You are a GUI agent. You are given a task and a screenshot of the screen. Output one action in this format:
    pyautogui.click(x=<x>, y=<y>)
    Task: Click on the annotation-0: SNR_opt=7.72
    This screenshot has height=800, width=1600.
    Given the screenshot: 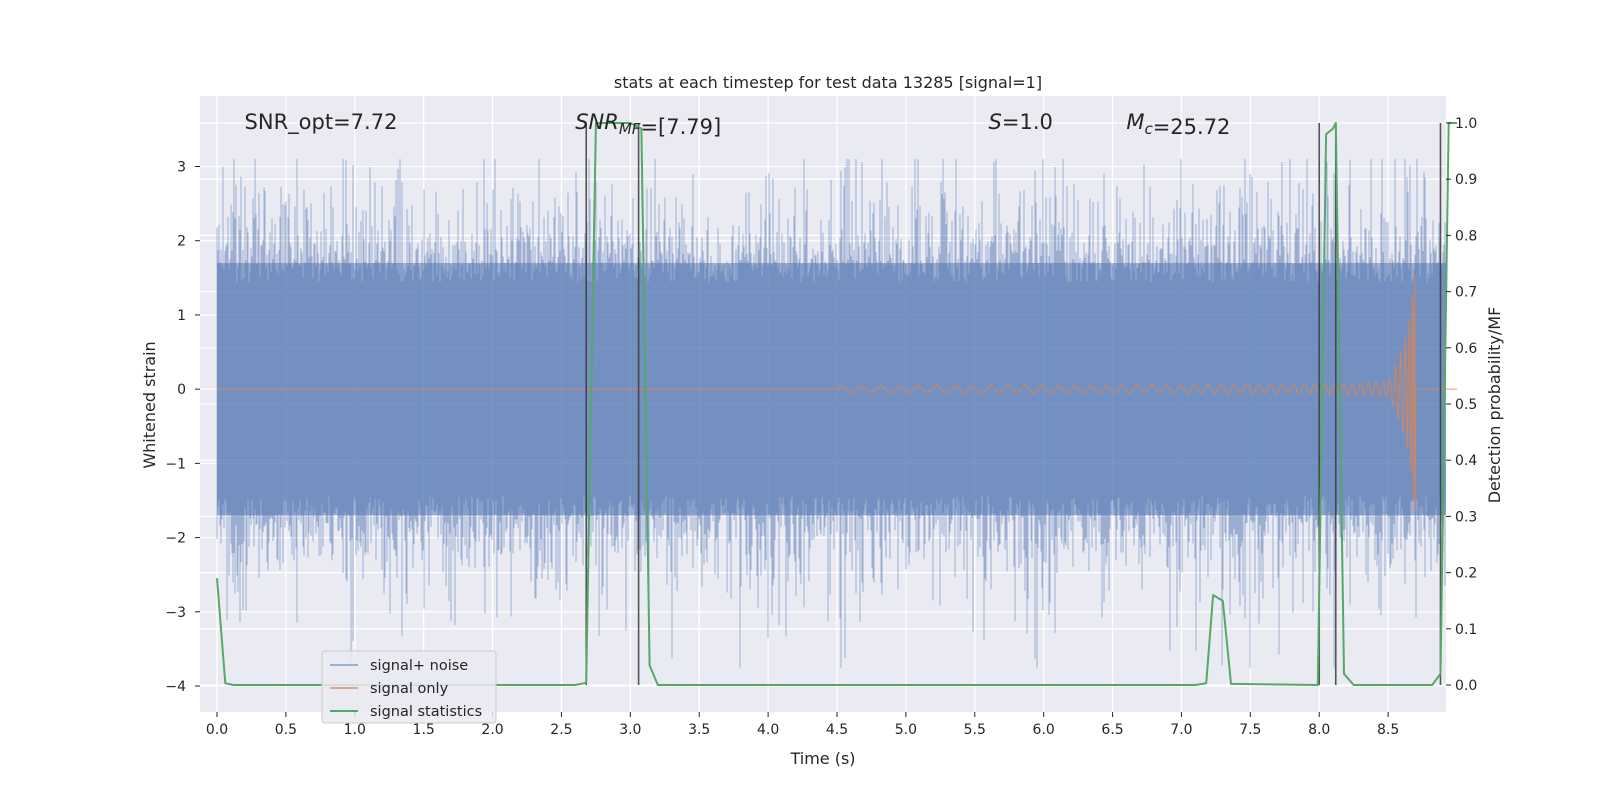 What is the action you would take?
    pyautogui.click(x=321, y=122)
    